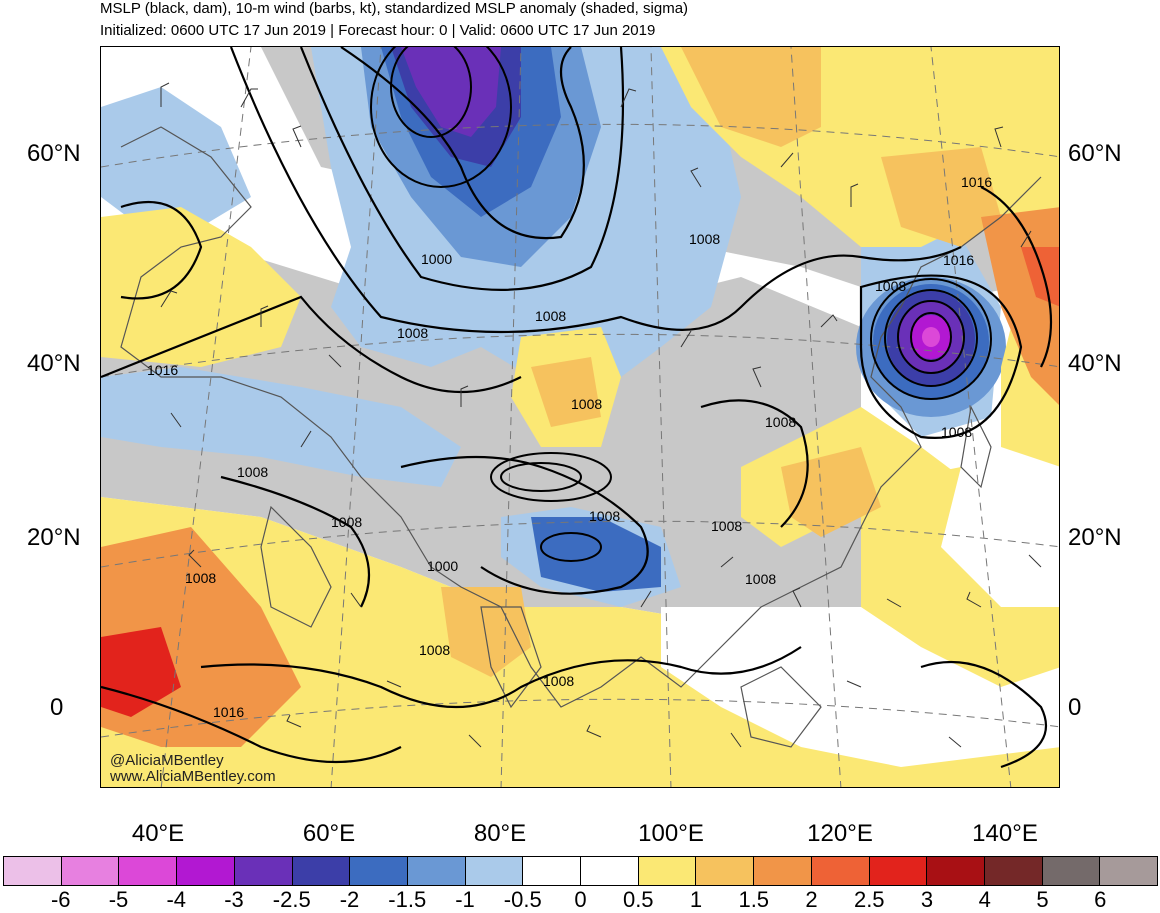  Describe the element at coordinates (1095, 537) in the screenshot. I see `lat-label-right-20: 20°N` at that location.